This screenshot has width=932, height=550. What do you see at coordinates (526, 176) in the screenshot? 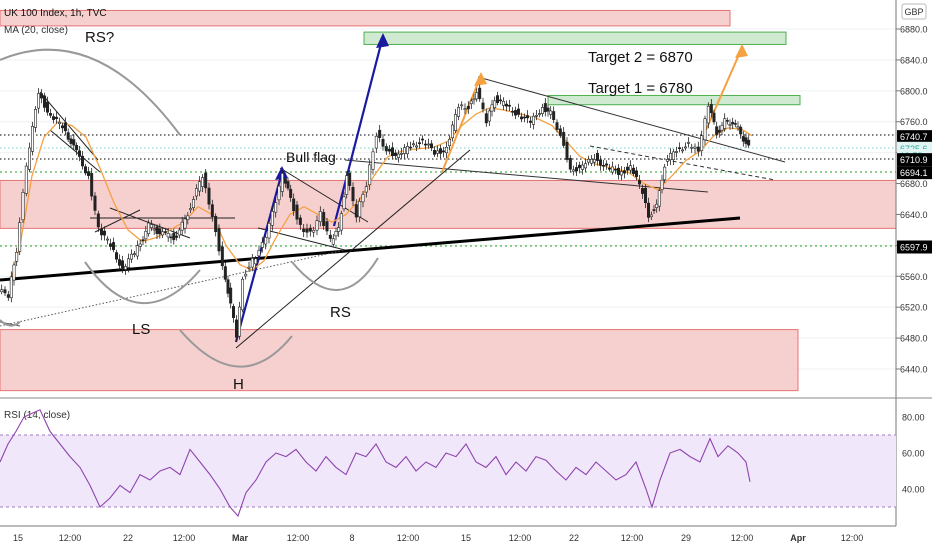
I see `descending-bottom-line` at bounding box center [526, 176].